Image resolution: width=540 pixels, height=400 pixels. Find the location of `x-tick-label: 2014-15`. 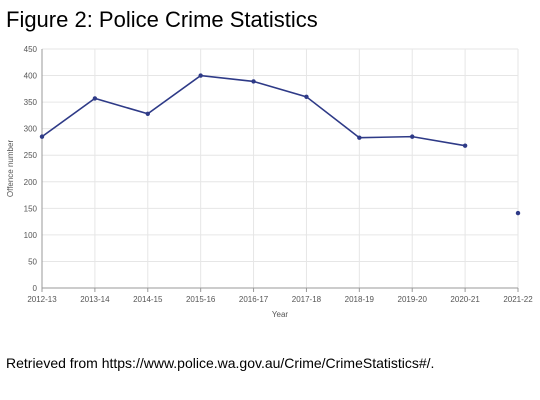

x-tick-label: 2014-15 is located at coordinates (148, 299).